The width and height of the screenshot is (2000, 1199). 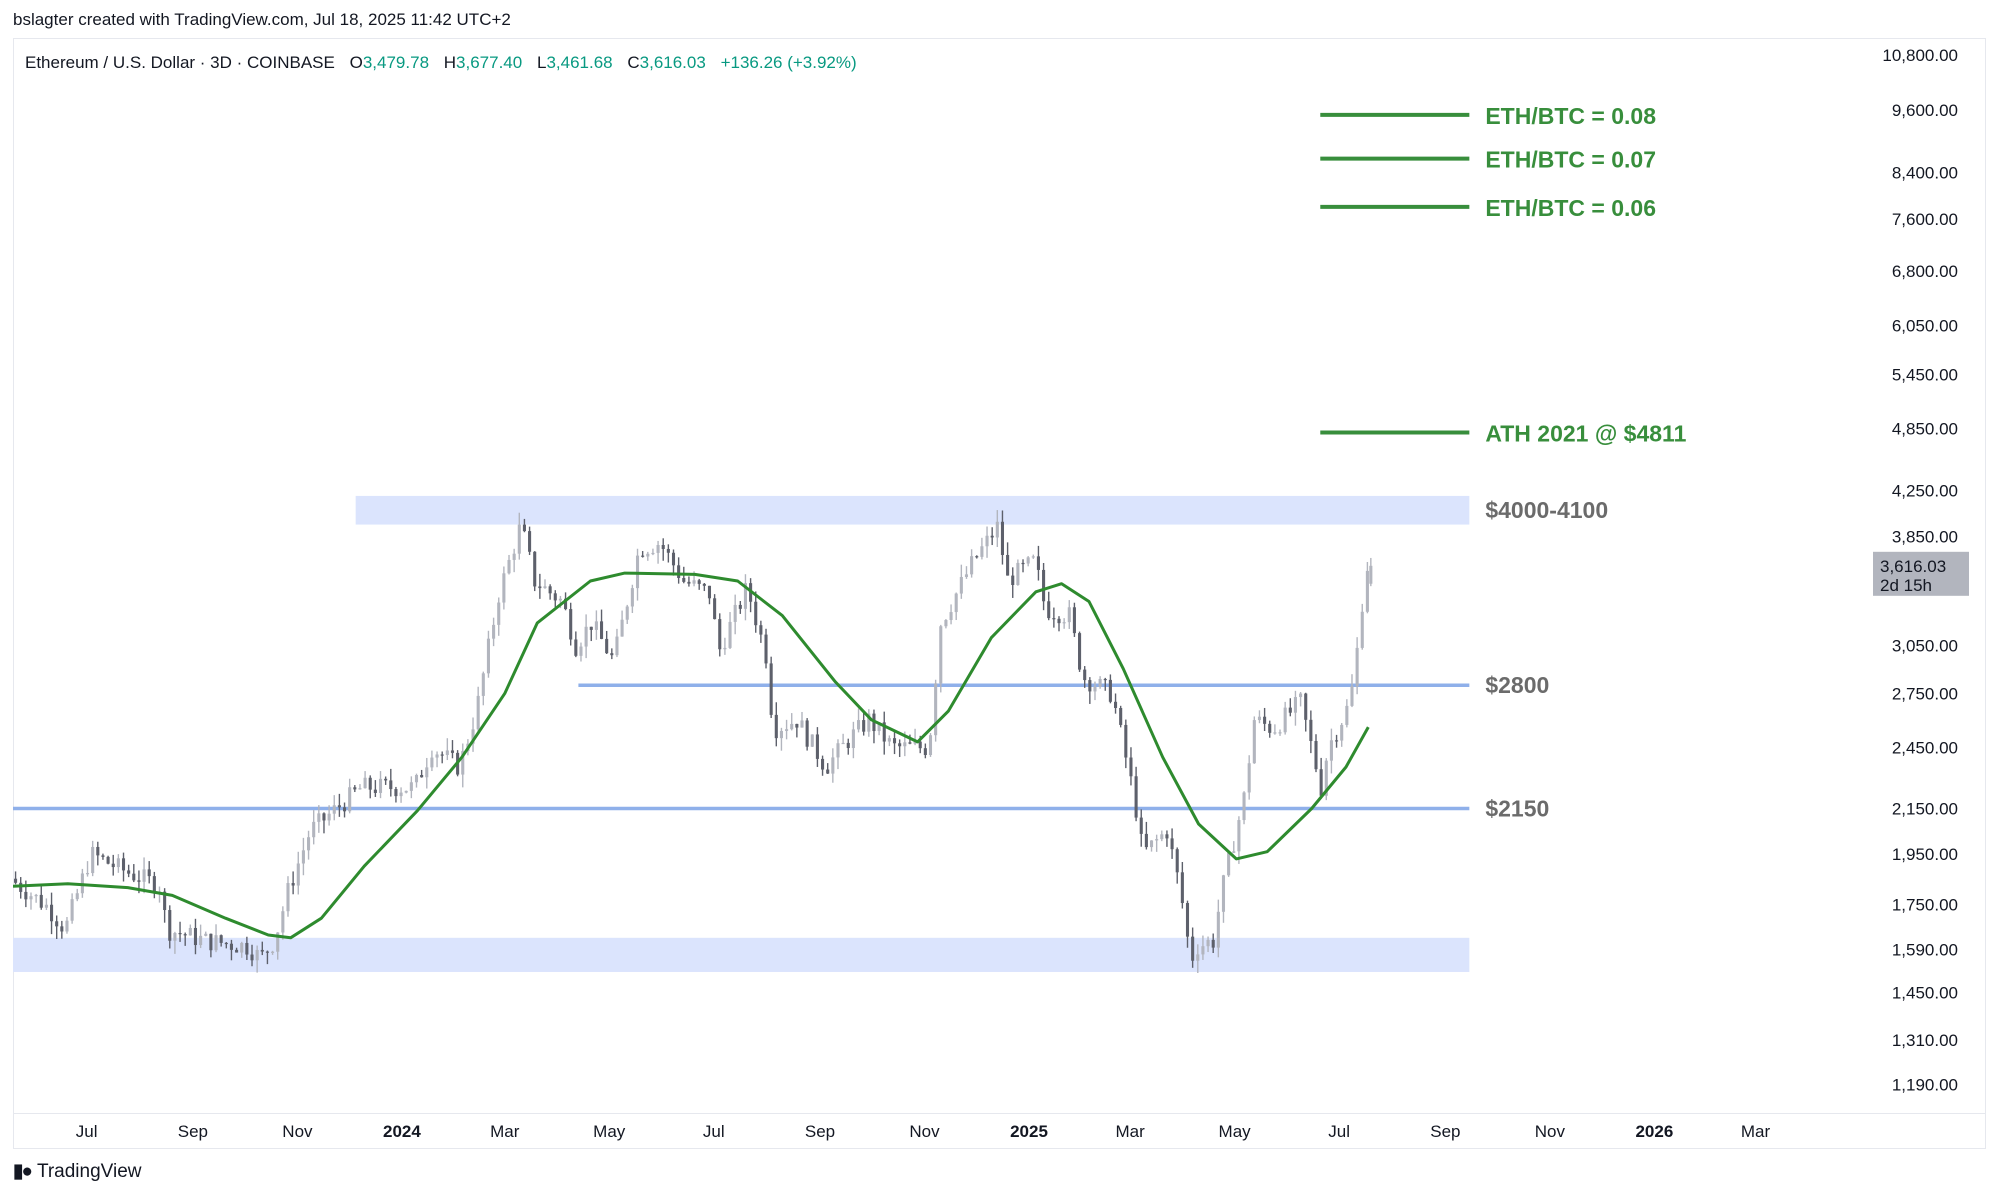 What do you see at coordinates (1925, 429) in the screenshot?
I see `y-tick-label: 4,850.00` at bounding box center [1925, 429].